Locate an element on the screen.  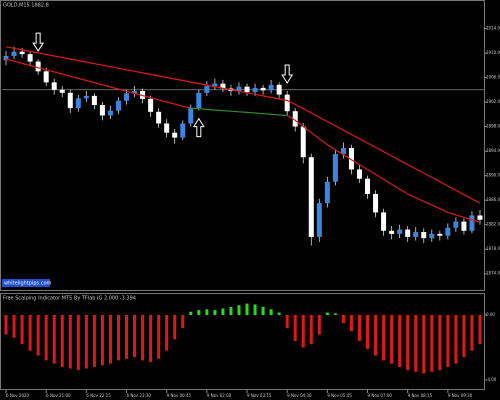
x-tick-label: 6 Nov 23:30 is located at coordinates (139, 395).